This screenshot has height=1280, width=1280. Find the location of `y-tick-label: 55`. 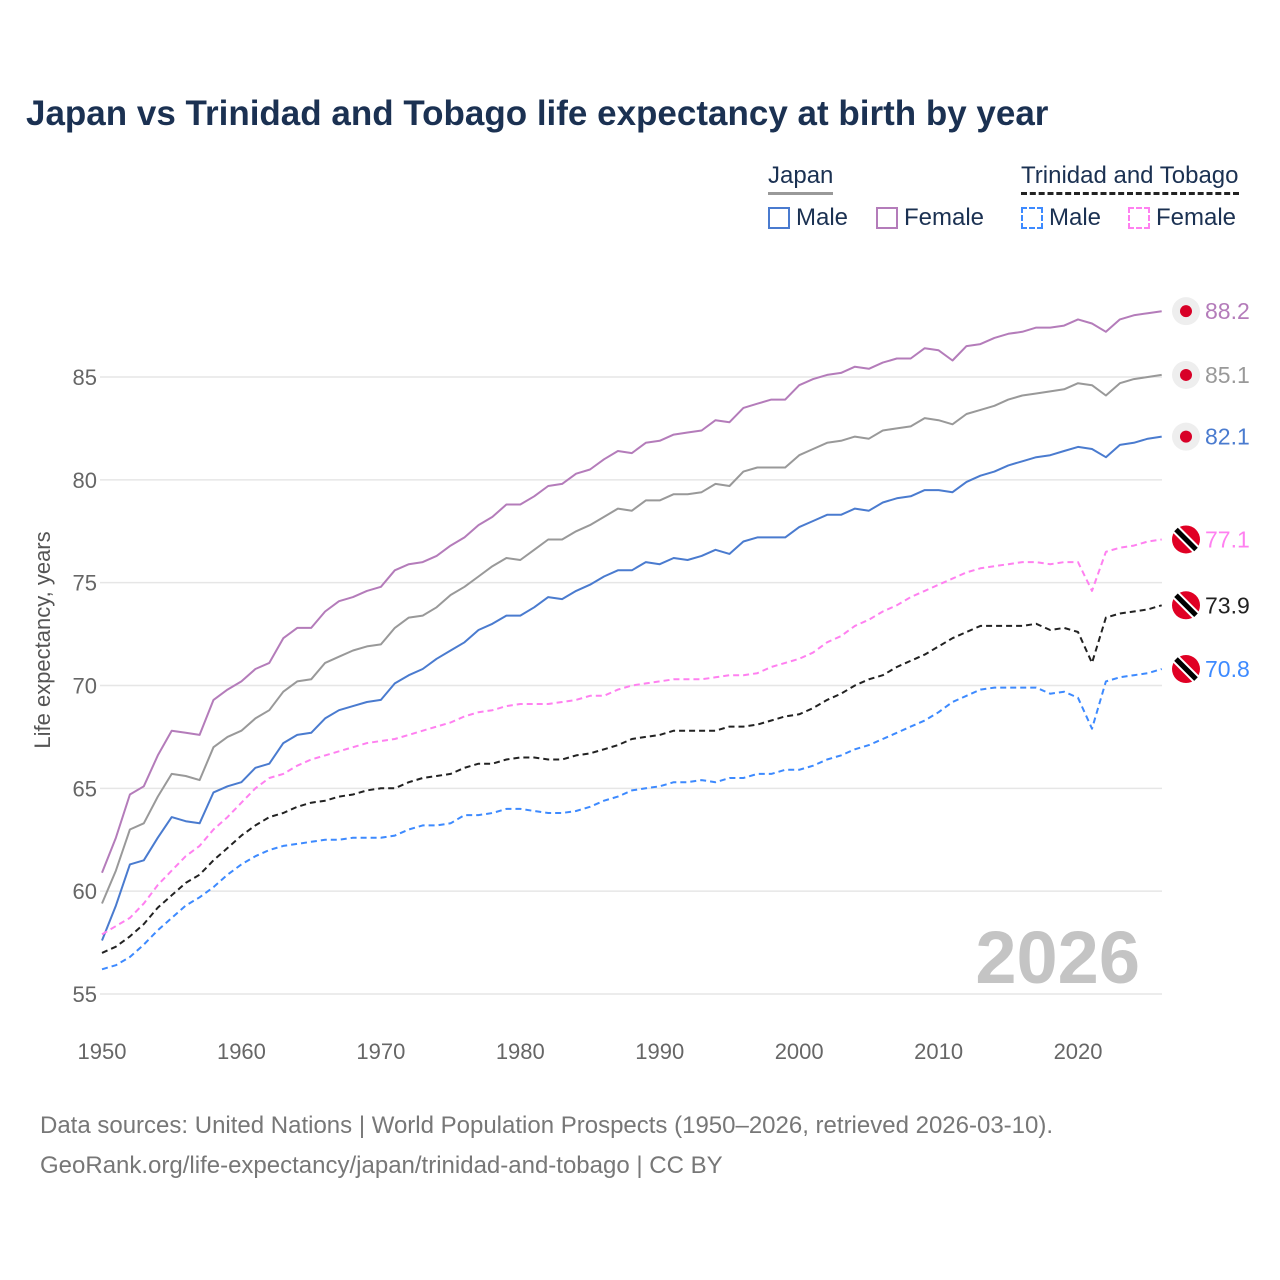

y-tick-label: 55 is located at coordinates (85, 994).